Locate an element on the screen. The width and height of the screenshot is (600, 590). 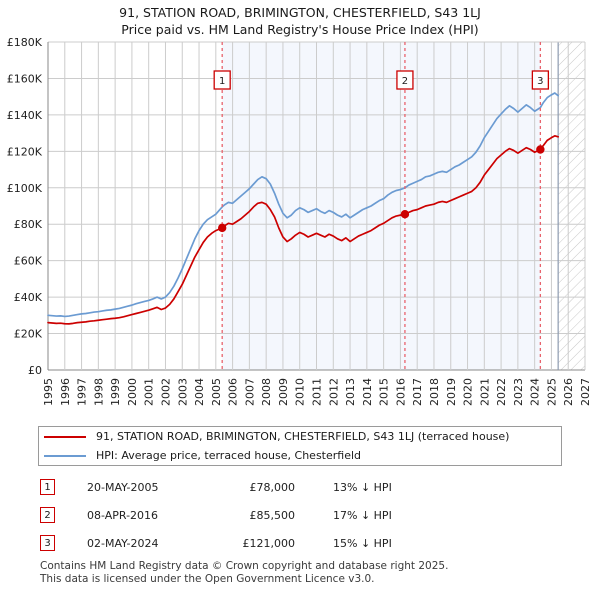
svg-text: £60K is located at coordinates (28, 261).